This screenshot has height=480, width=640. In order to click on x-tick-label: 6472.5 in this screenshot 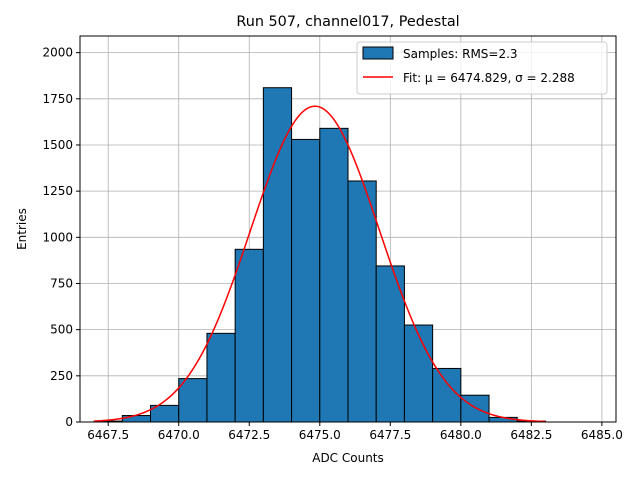, I will do `click(249, 435)`.